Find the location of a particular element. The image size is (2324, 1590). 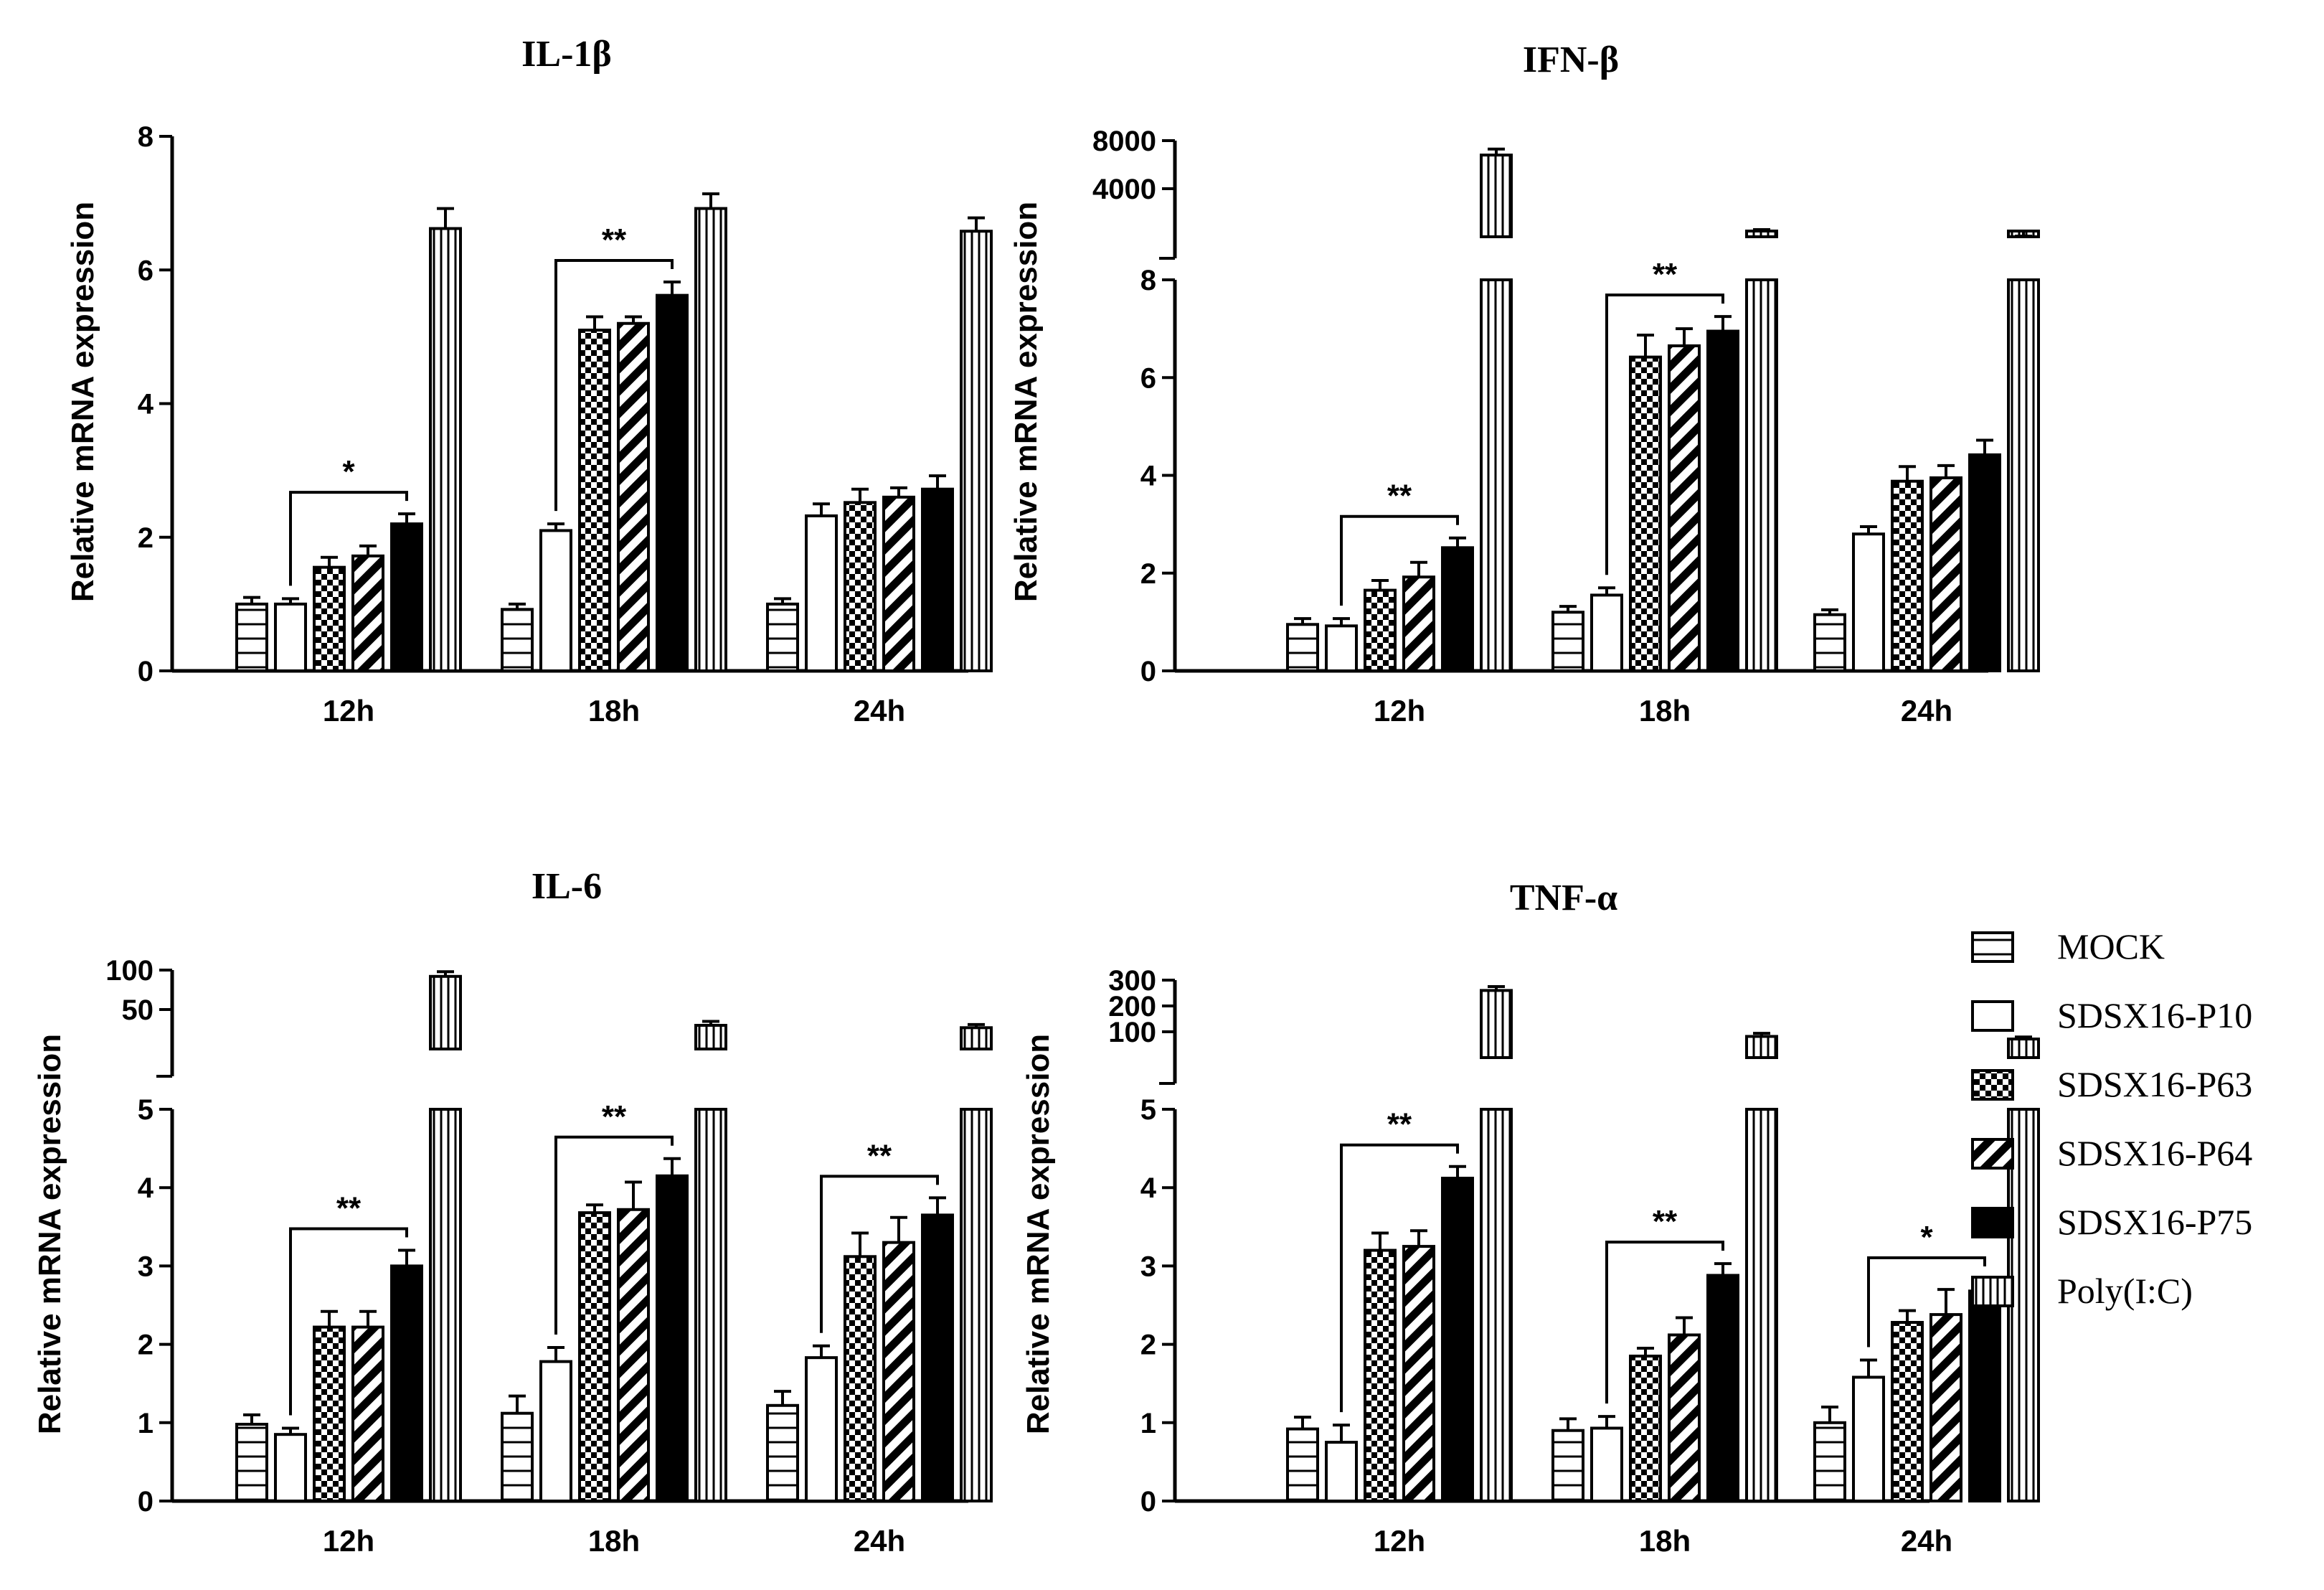

plot-area: 0 2 4 6 8 12h * 18h ** 24h is located at coordinates (565, 424).